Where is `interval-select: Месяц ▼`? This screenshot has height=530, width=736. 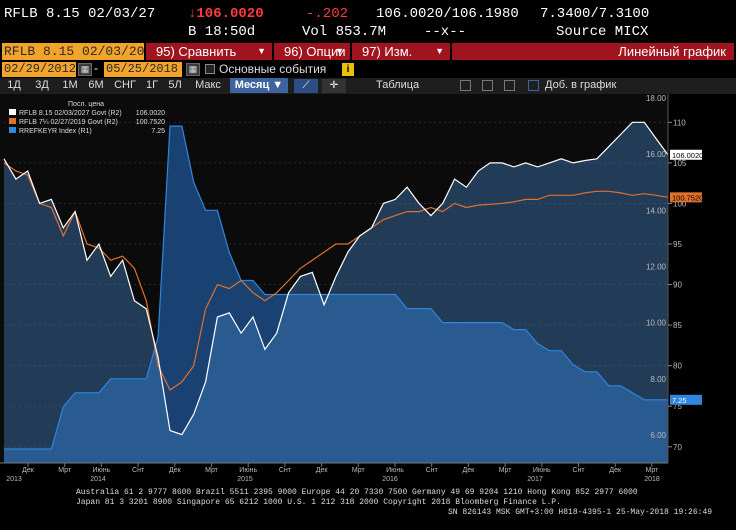 interval-select: Месяц ▼ is located at coordinates (259, 85).